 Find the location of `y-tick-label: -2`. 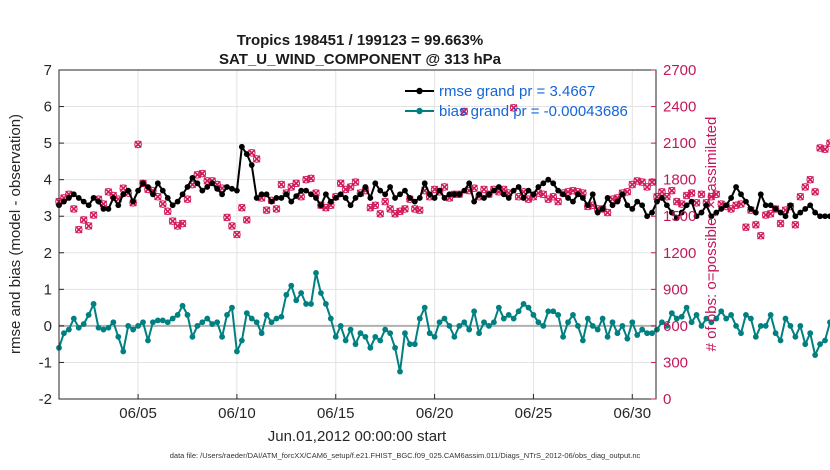

y-tick-label: -2 is located at coordinates (45, 399).